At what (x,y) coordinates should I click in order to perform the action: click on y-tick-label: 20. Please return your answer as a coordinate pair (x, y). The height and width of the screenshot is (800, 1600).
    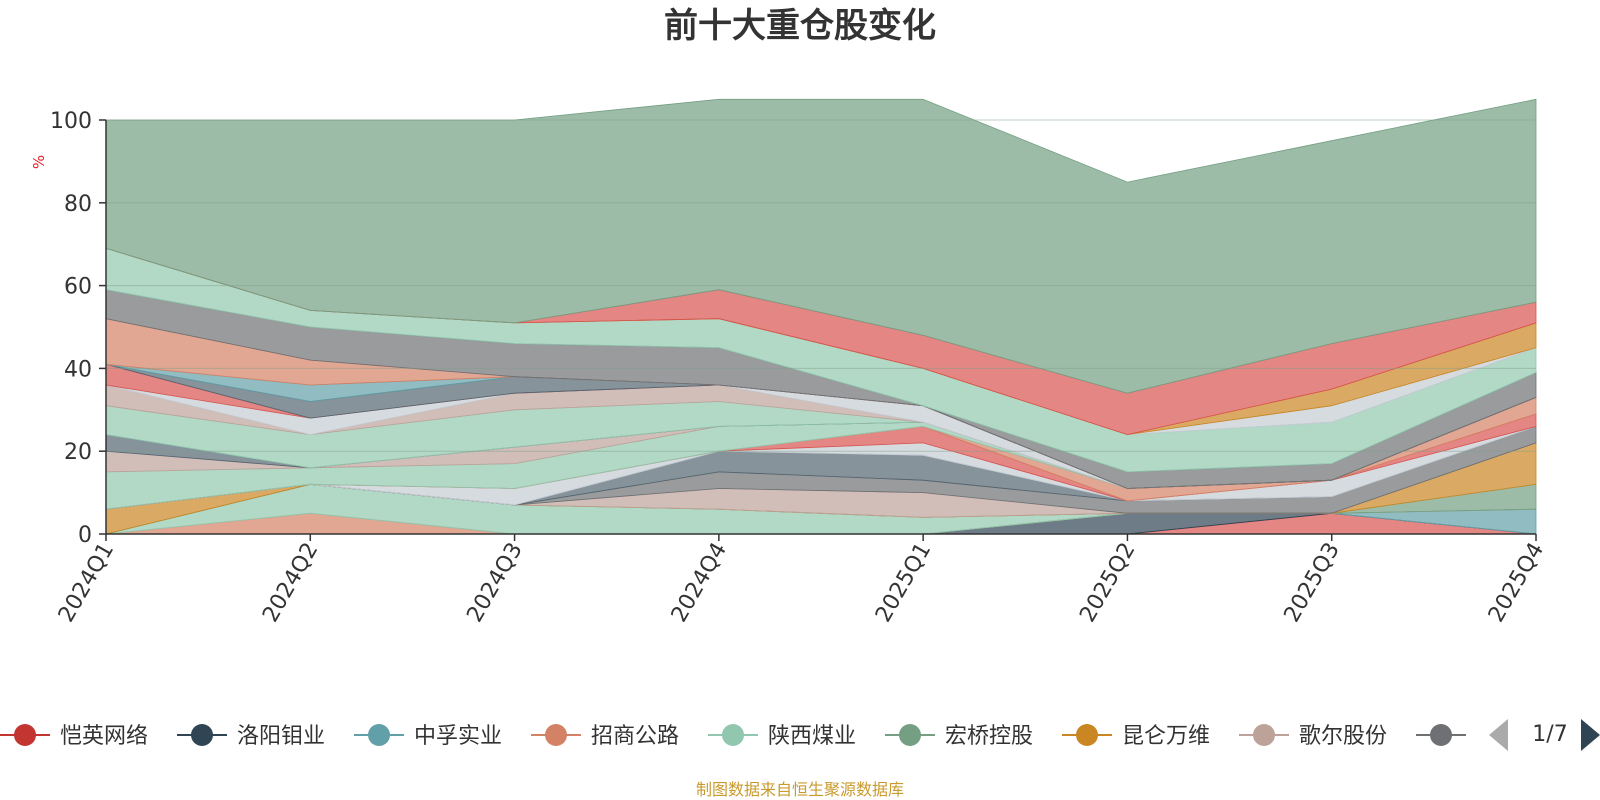
    Looking at the image, I should click on (78, 452).